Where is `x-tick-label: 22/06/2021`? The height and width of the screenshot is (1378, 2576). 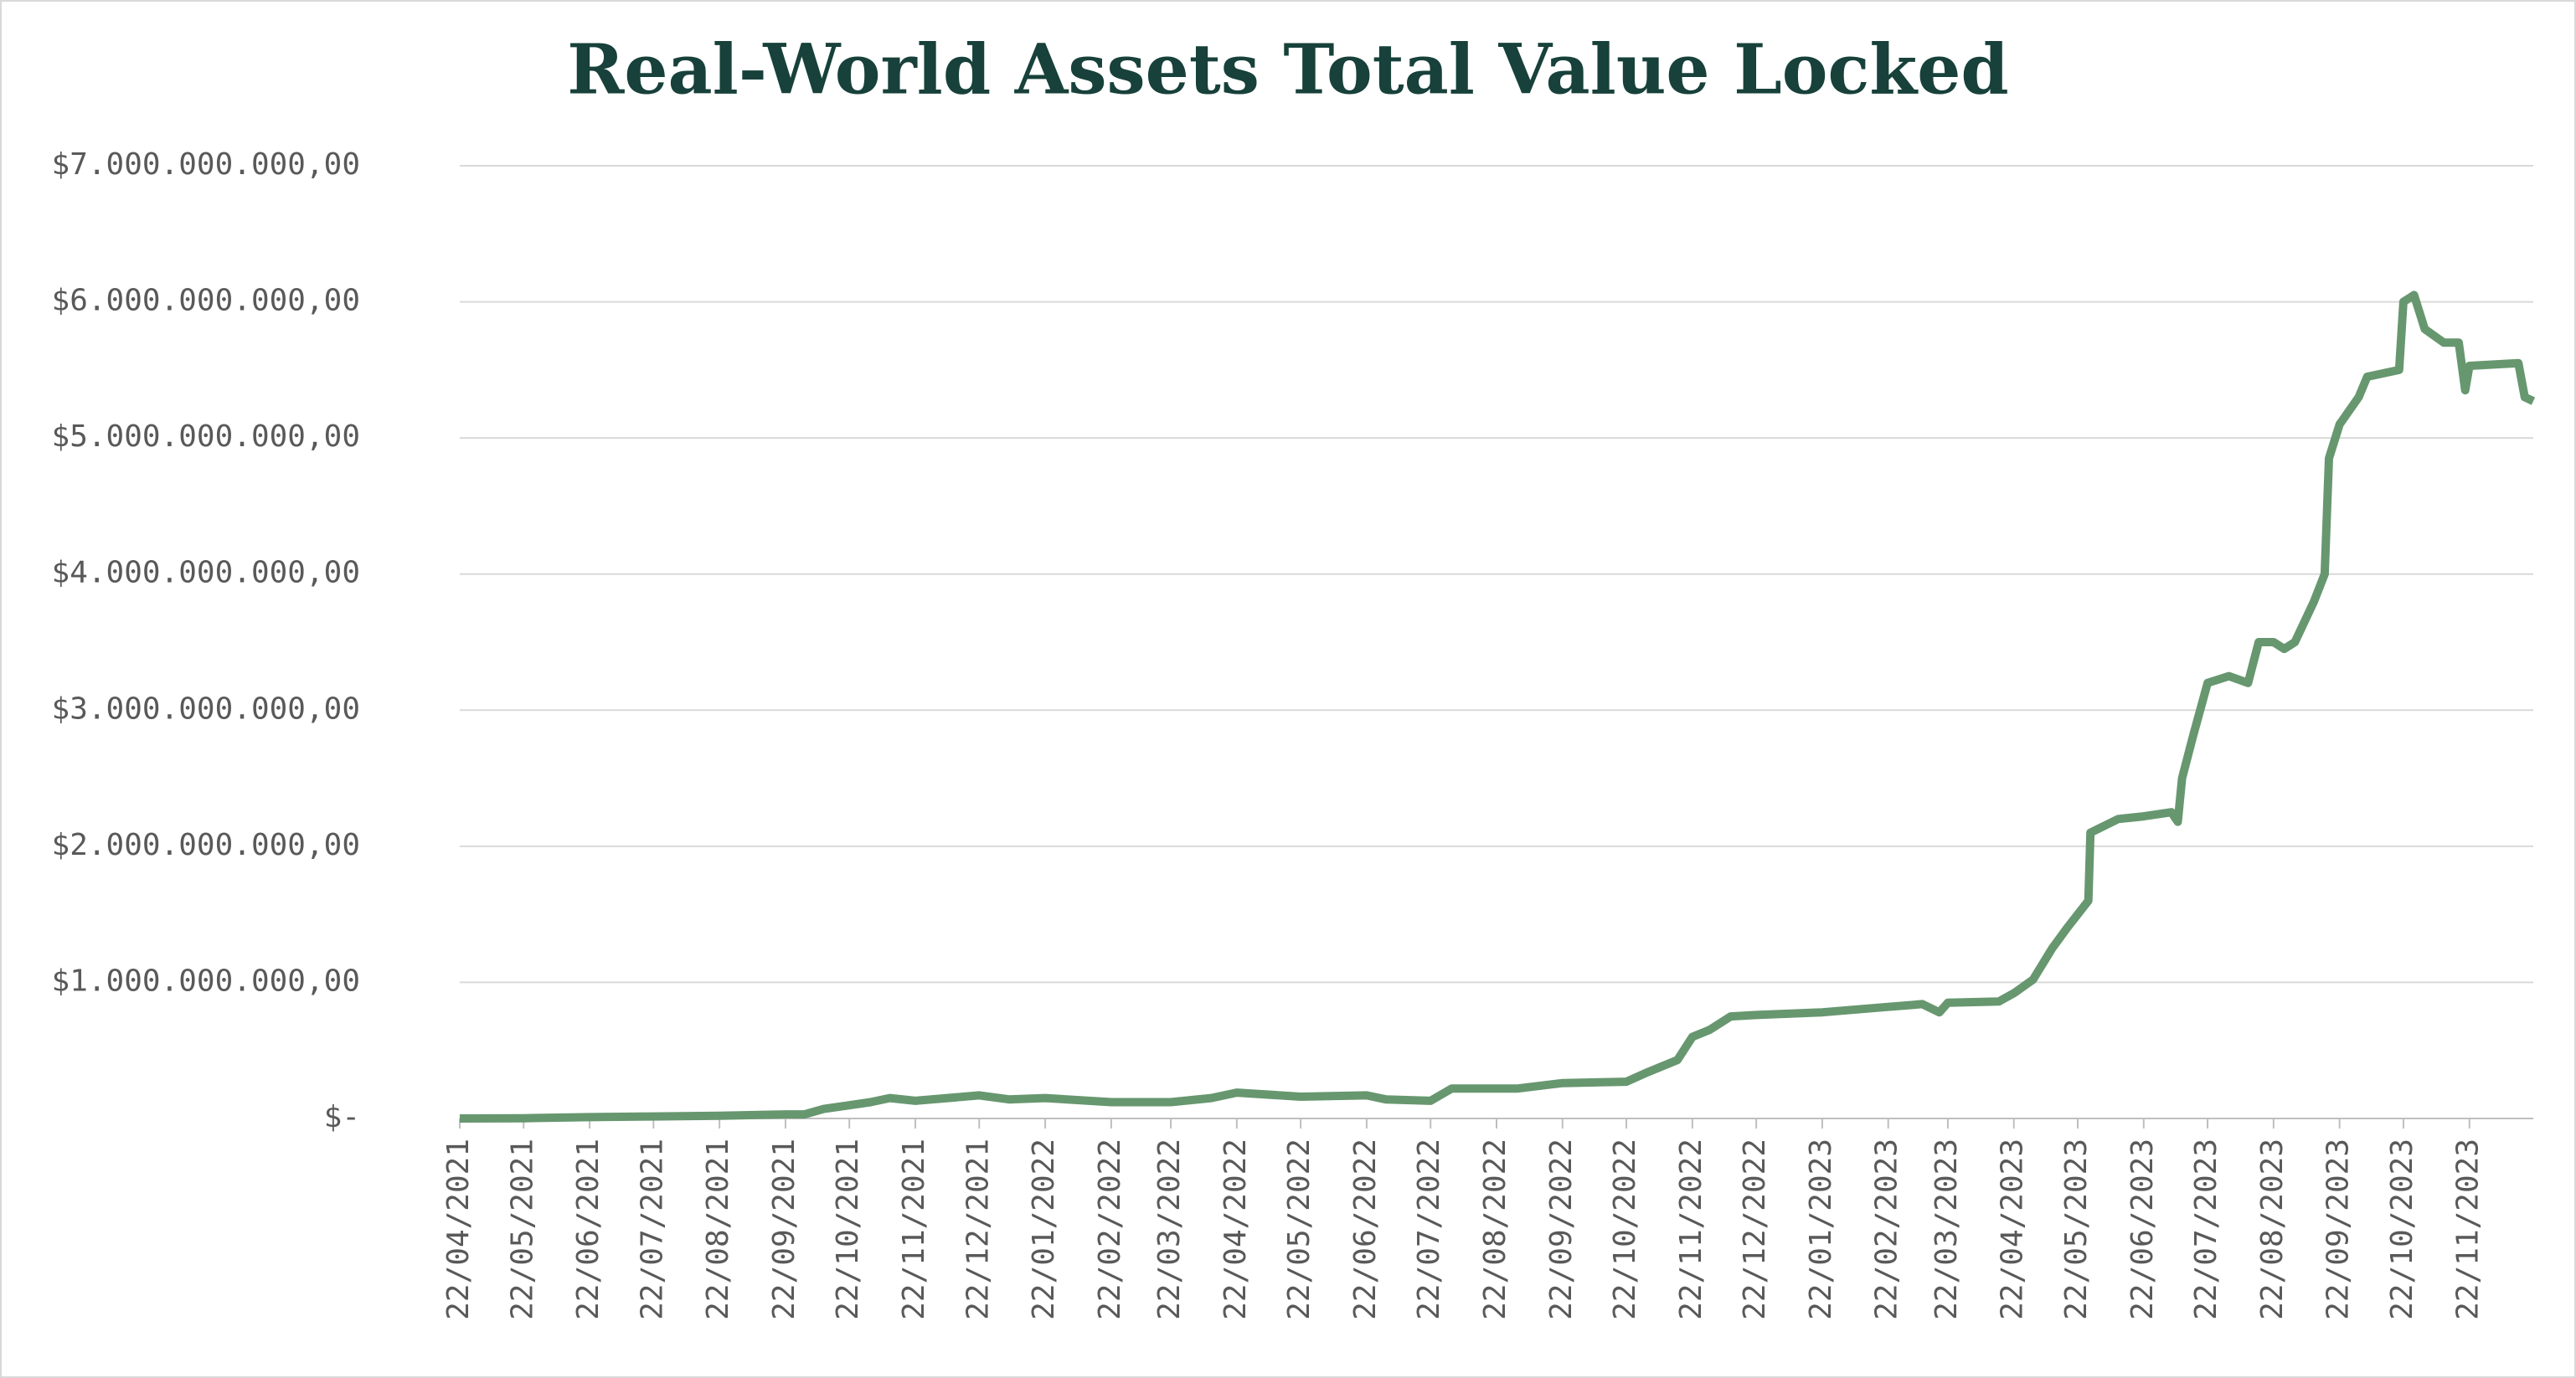 x-tick-label: 22/06/2021 is located at coordinates (588, 1229).